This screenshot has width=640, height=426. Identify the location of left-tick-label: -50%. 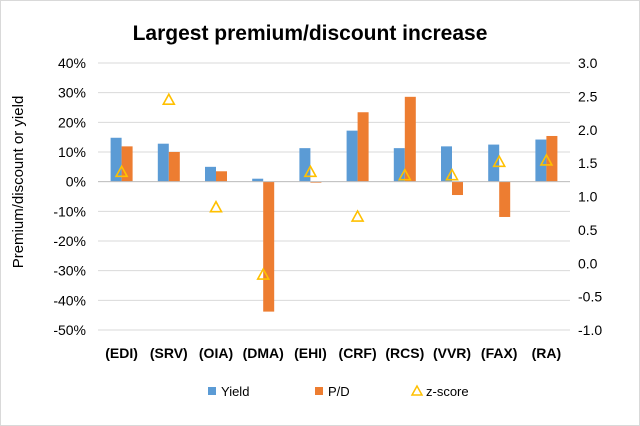
(69, 330).